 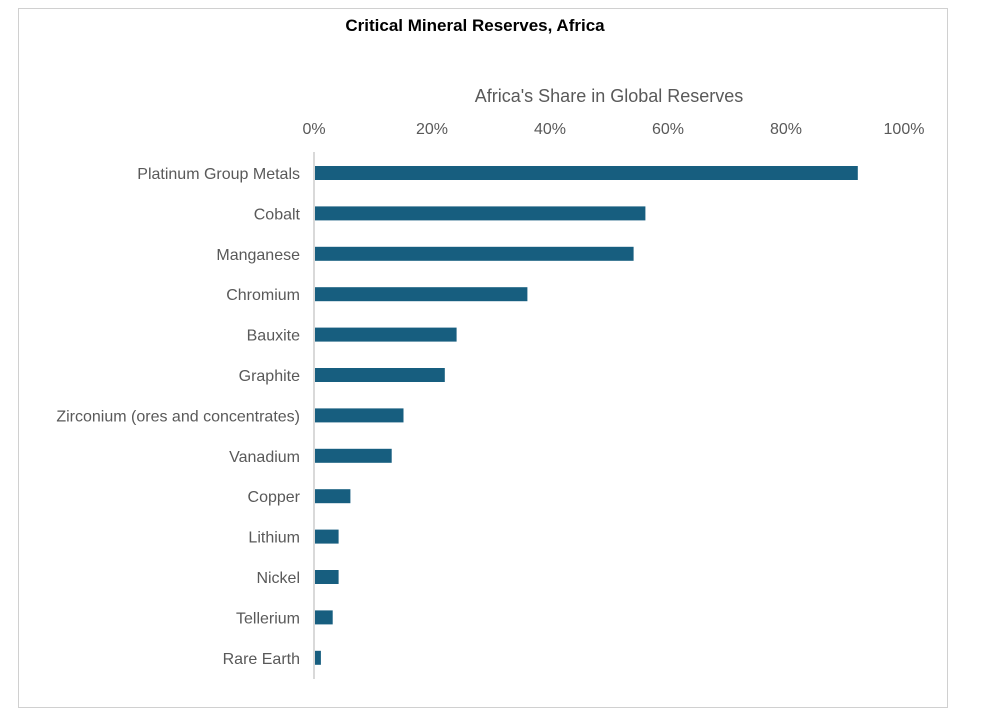 I want to click on x-tick-label: 40%, so click(x=550, y=129).